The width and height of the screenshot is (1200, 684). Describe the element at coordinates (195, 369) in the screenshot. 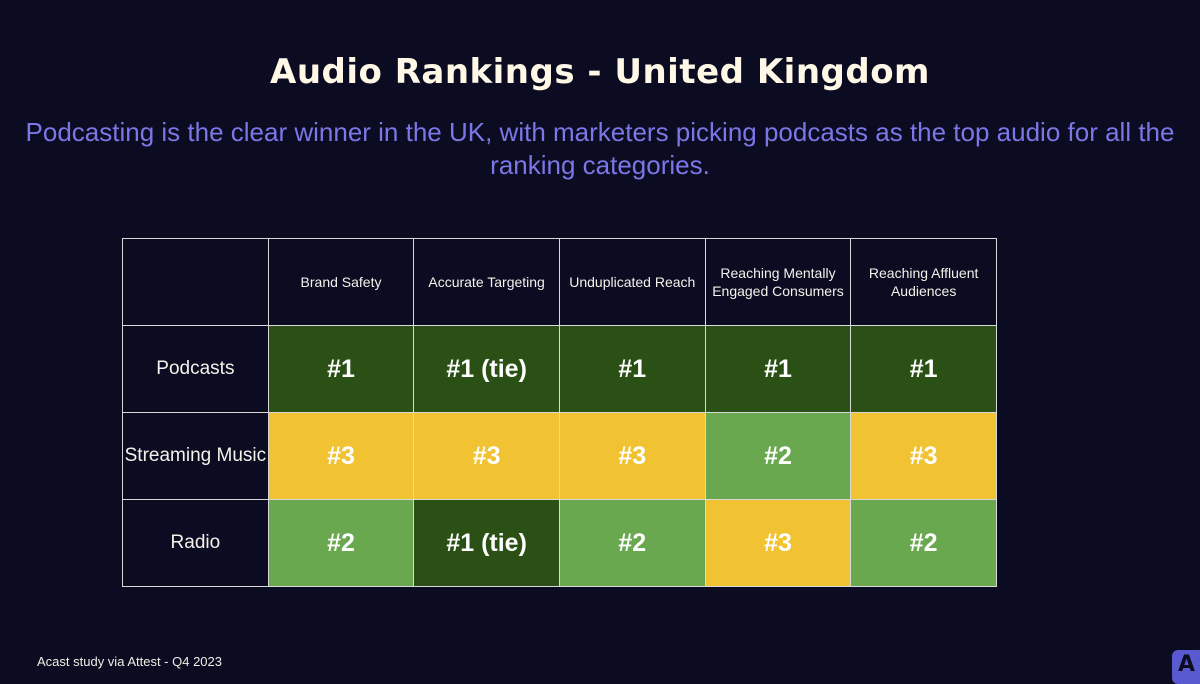

I see `row-header: Podcasts` at that location.